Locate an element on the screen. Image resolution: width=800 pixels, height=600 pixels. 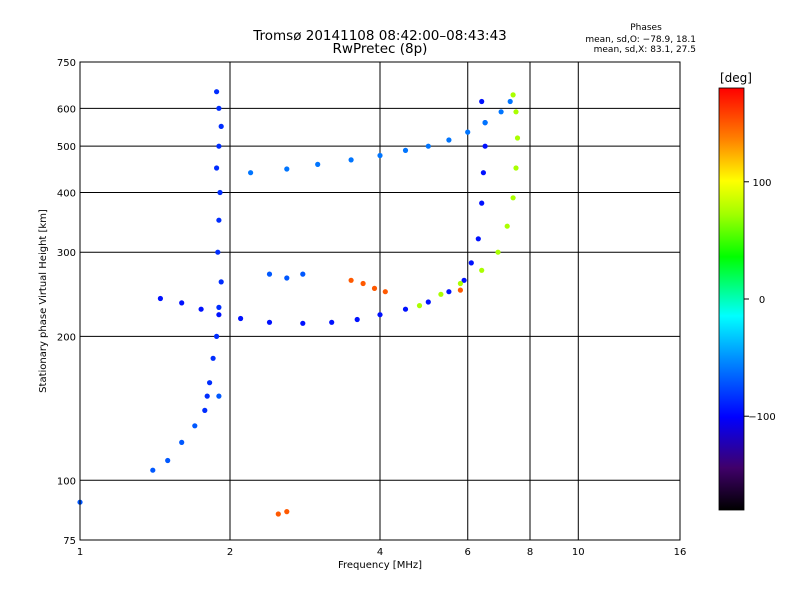
phases-x-stat: mean, sd,X: 83.1, 27.5 is located at coordinates (645, 50).